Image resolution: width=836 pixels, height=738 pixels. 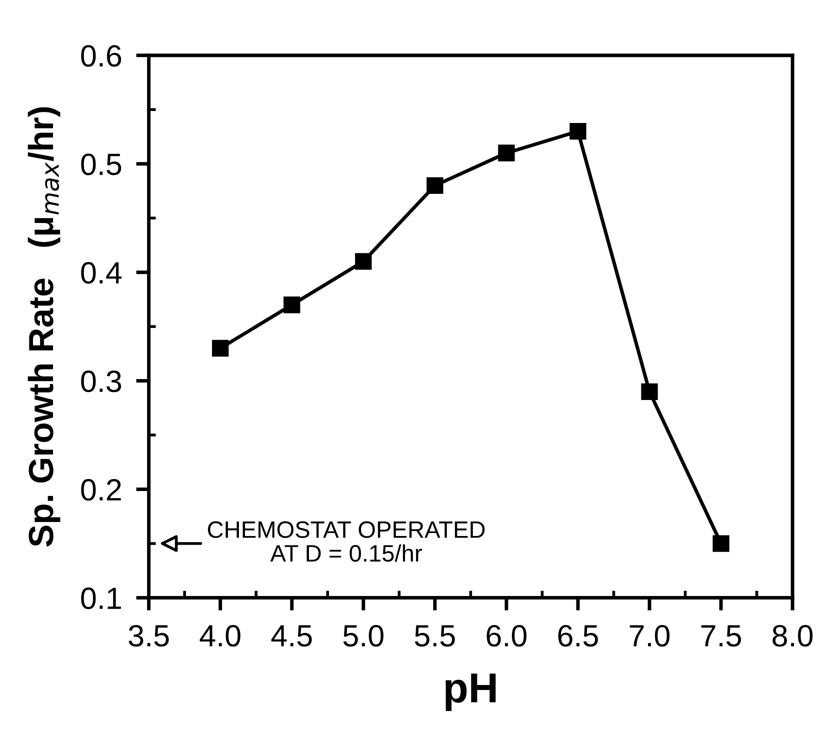 I want to click on x-tick-label: 5.0, so click(x=363, y=635).